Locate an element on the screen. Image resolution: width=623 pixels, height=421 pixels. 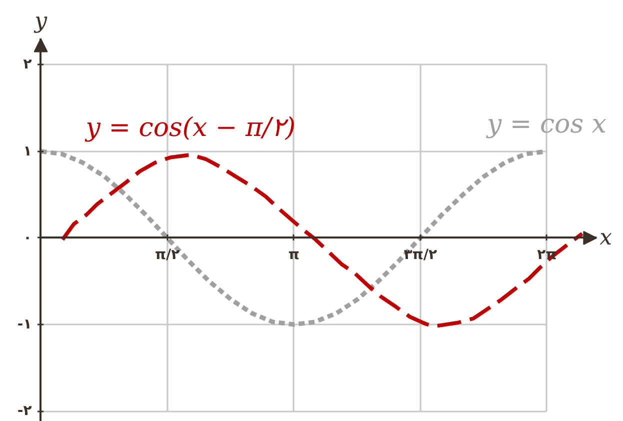
y-tick-label: ۱ is located at coordinates (27, 151).